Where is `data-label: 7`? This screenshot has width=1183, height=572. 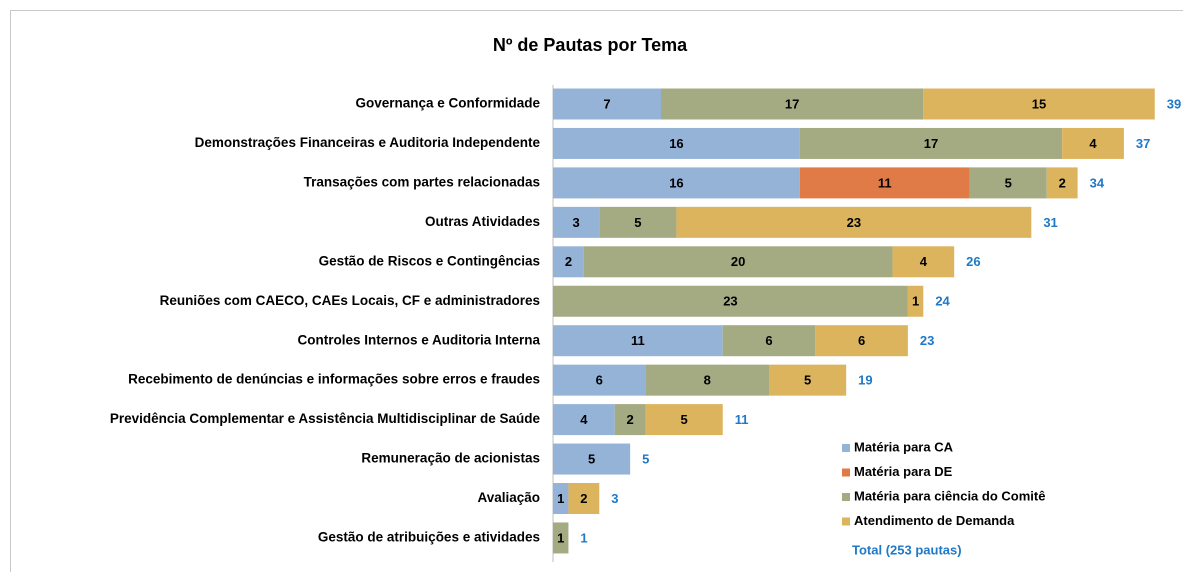 data-label: 7 is located at coordinates (606, 103).